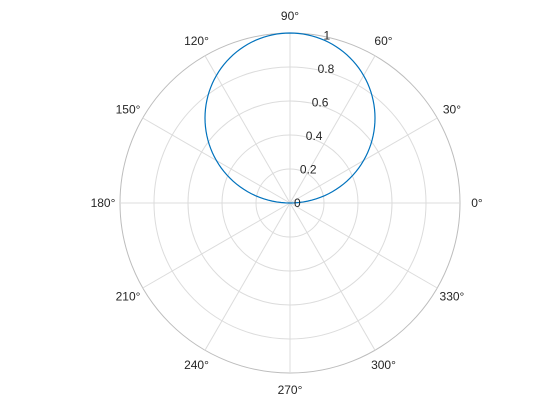 Image resolution: width=560 pixels, height=420 pixels. I want to click on theta-tick-label-180: 180°, so click(103, 203).